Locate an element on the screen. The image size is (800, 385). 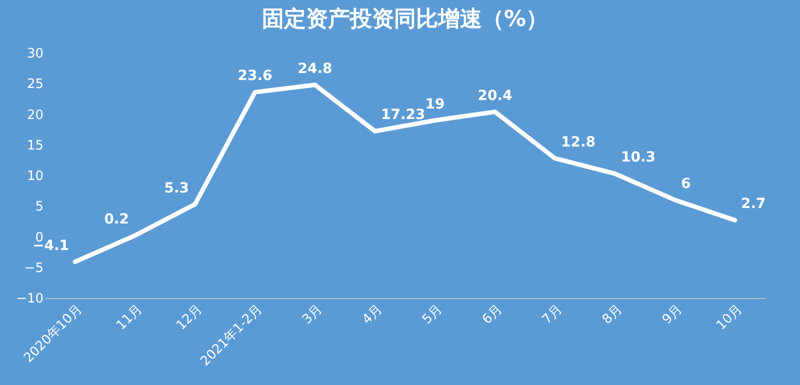
data-label: 23.6 is located at coordinates (255, 76).